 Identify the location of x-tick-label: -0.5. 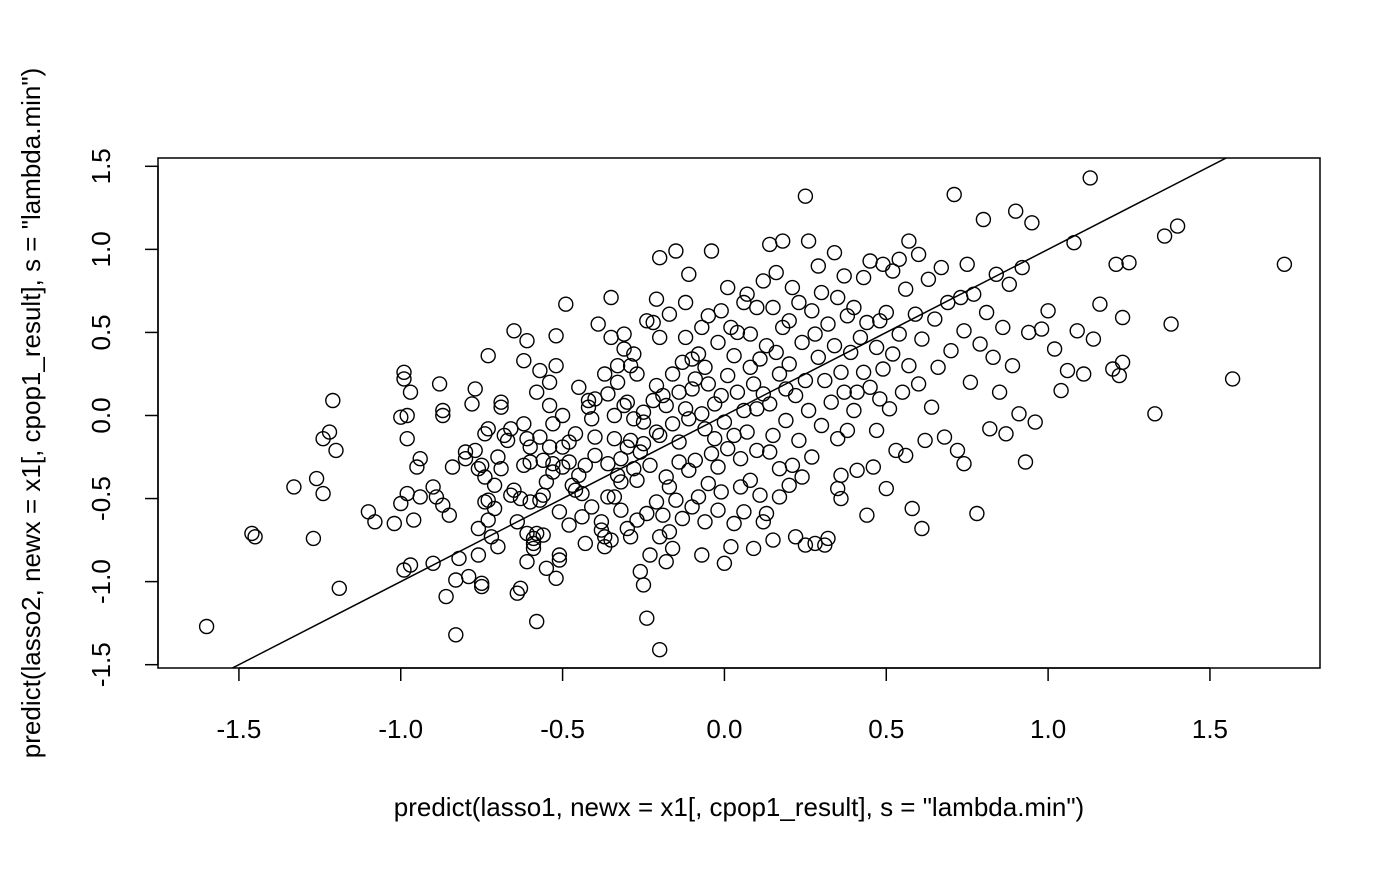
(562, 729).